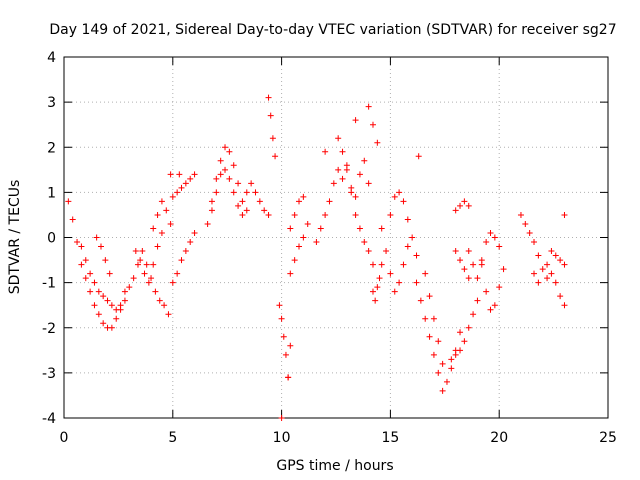 The image size is (640, 480). I want to click on x-tick-label: 15, so click(390, 438).